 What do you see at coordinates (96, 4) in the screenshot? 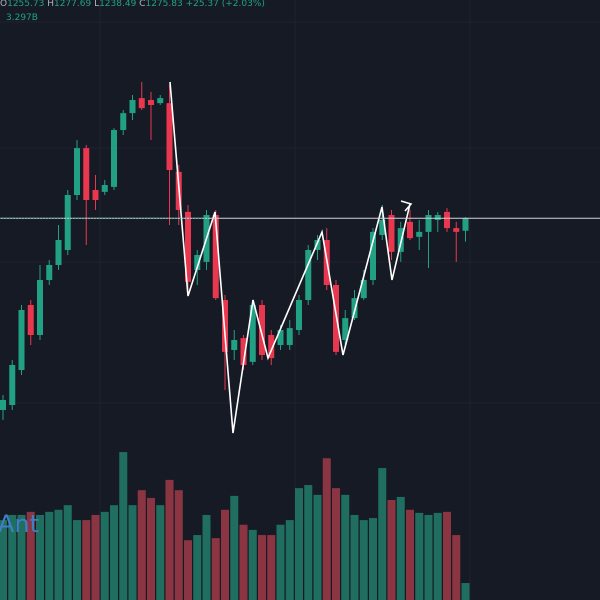
I see `low-label: L` at bounding box center [96, 4].